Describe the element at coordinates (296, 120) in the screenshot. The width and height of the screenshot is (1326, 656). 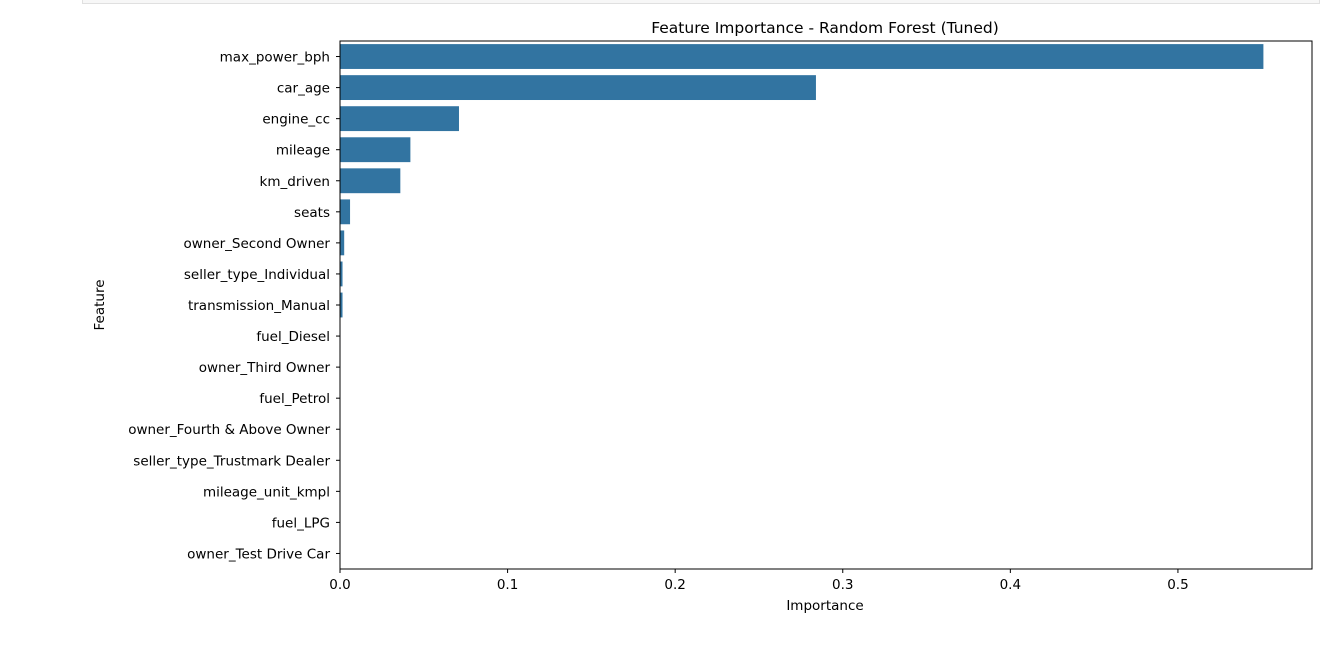
I see `y-tick-label: engine_cc` at that location.